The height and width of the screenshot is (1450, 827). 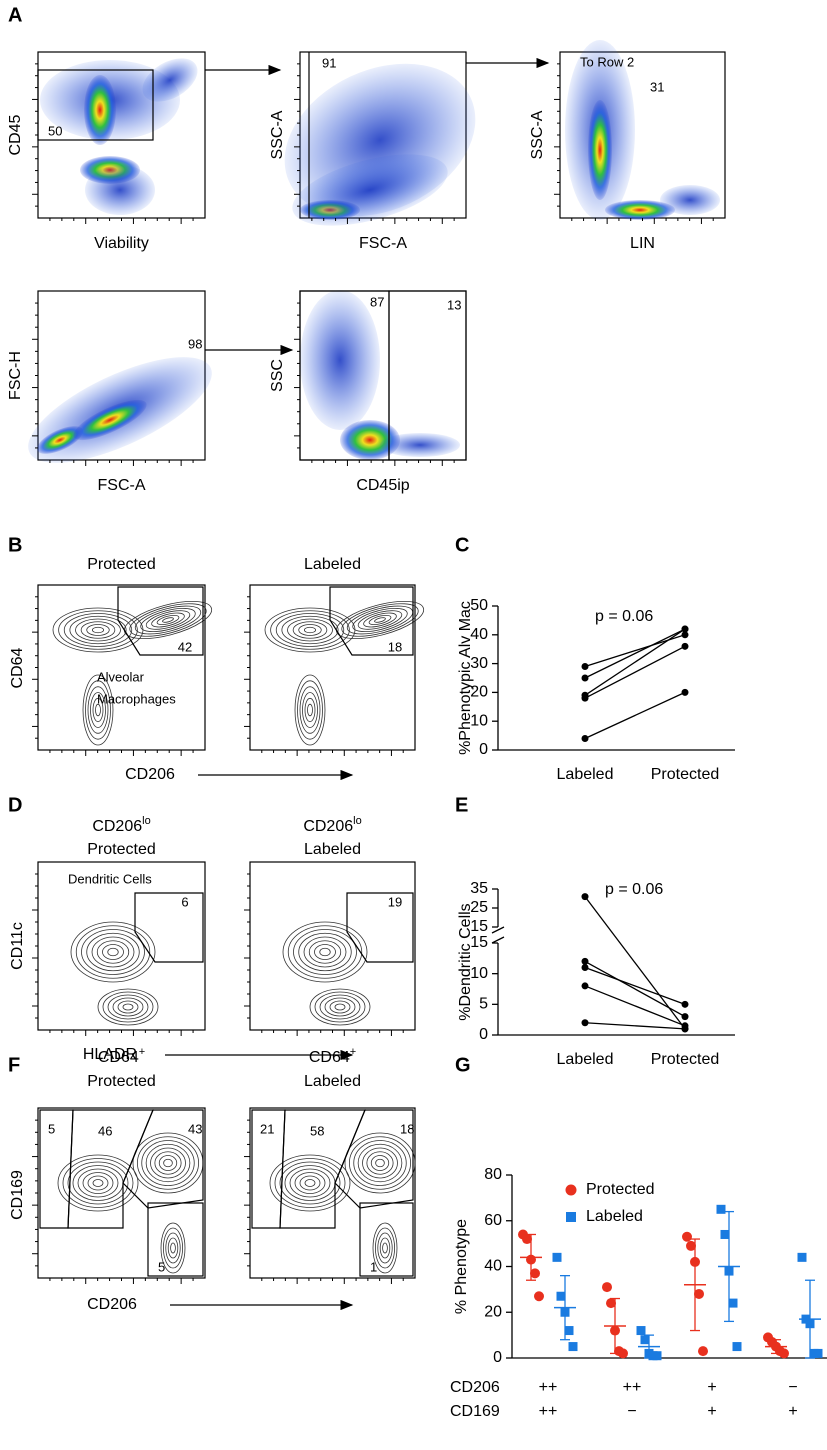 I want to click on y-tick-label: 10, so click(x=479, y=720).